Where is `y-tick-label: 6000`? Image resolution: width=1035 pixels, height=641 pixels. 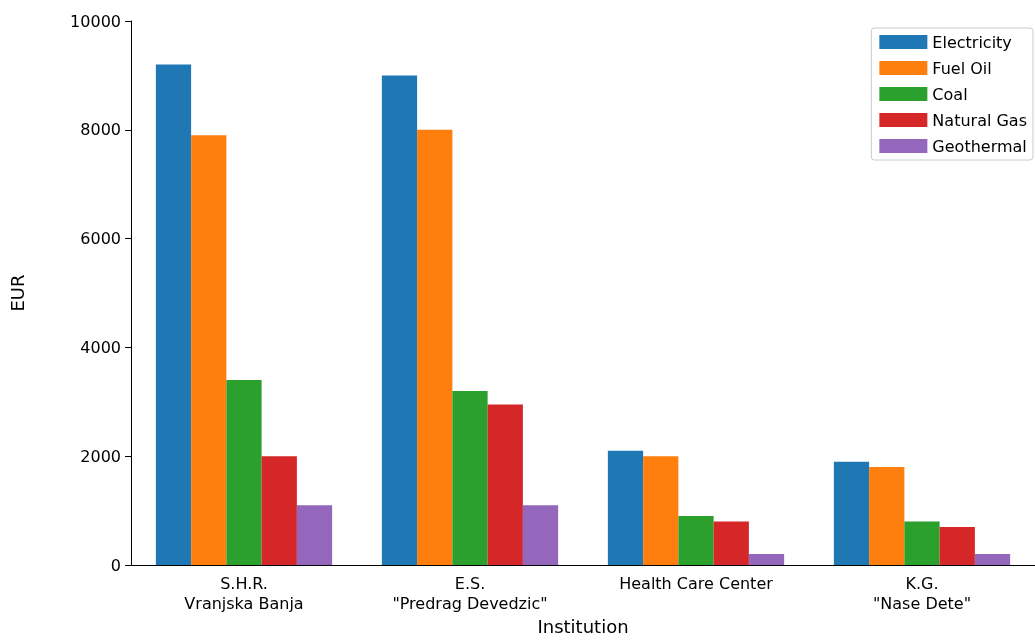 y-tick-label: 6000 is located at coordinates (100, 239).